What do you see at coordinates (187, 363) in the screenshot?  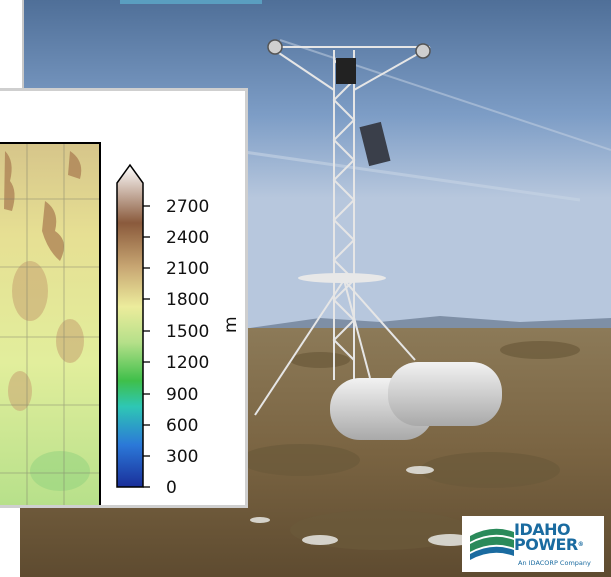 I see `colorbar-tick-label: 1200` at bounding box center [187, 363].